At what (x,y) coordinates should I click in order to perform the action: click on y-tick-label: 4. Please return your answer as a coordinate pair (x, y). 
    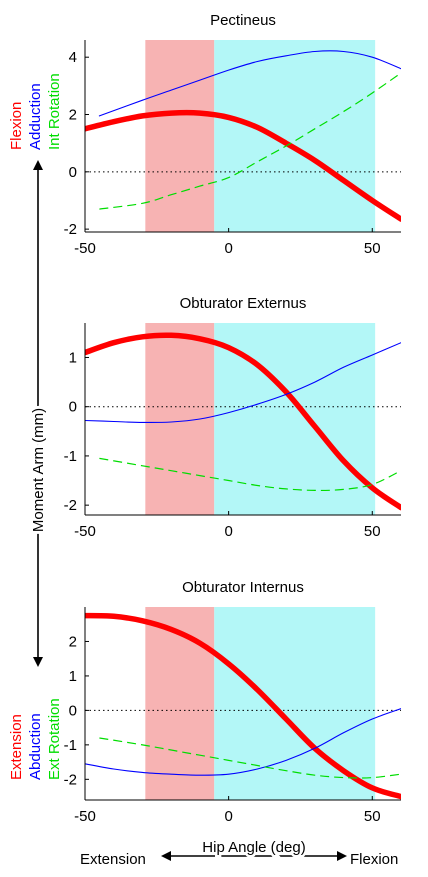
    Looking at the image, I should click on (73, 57).